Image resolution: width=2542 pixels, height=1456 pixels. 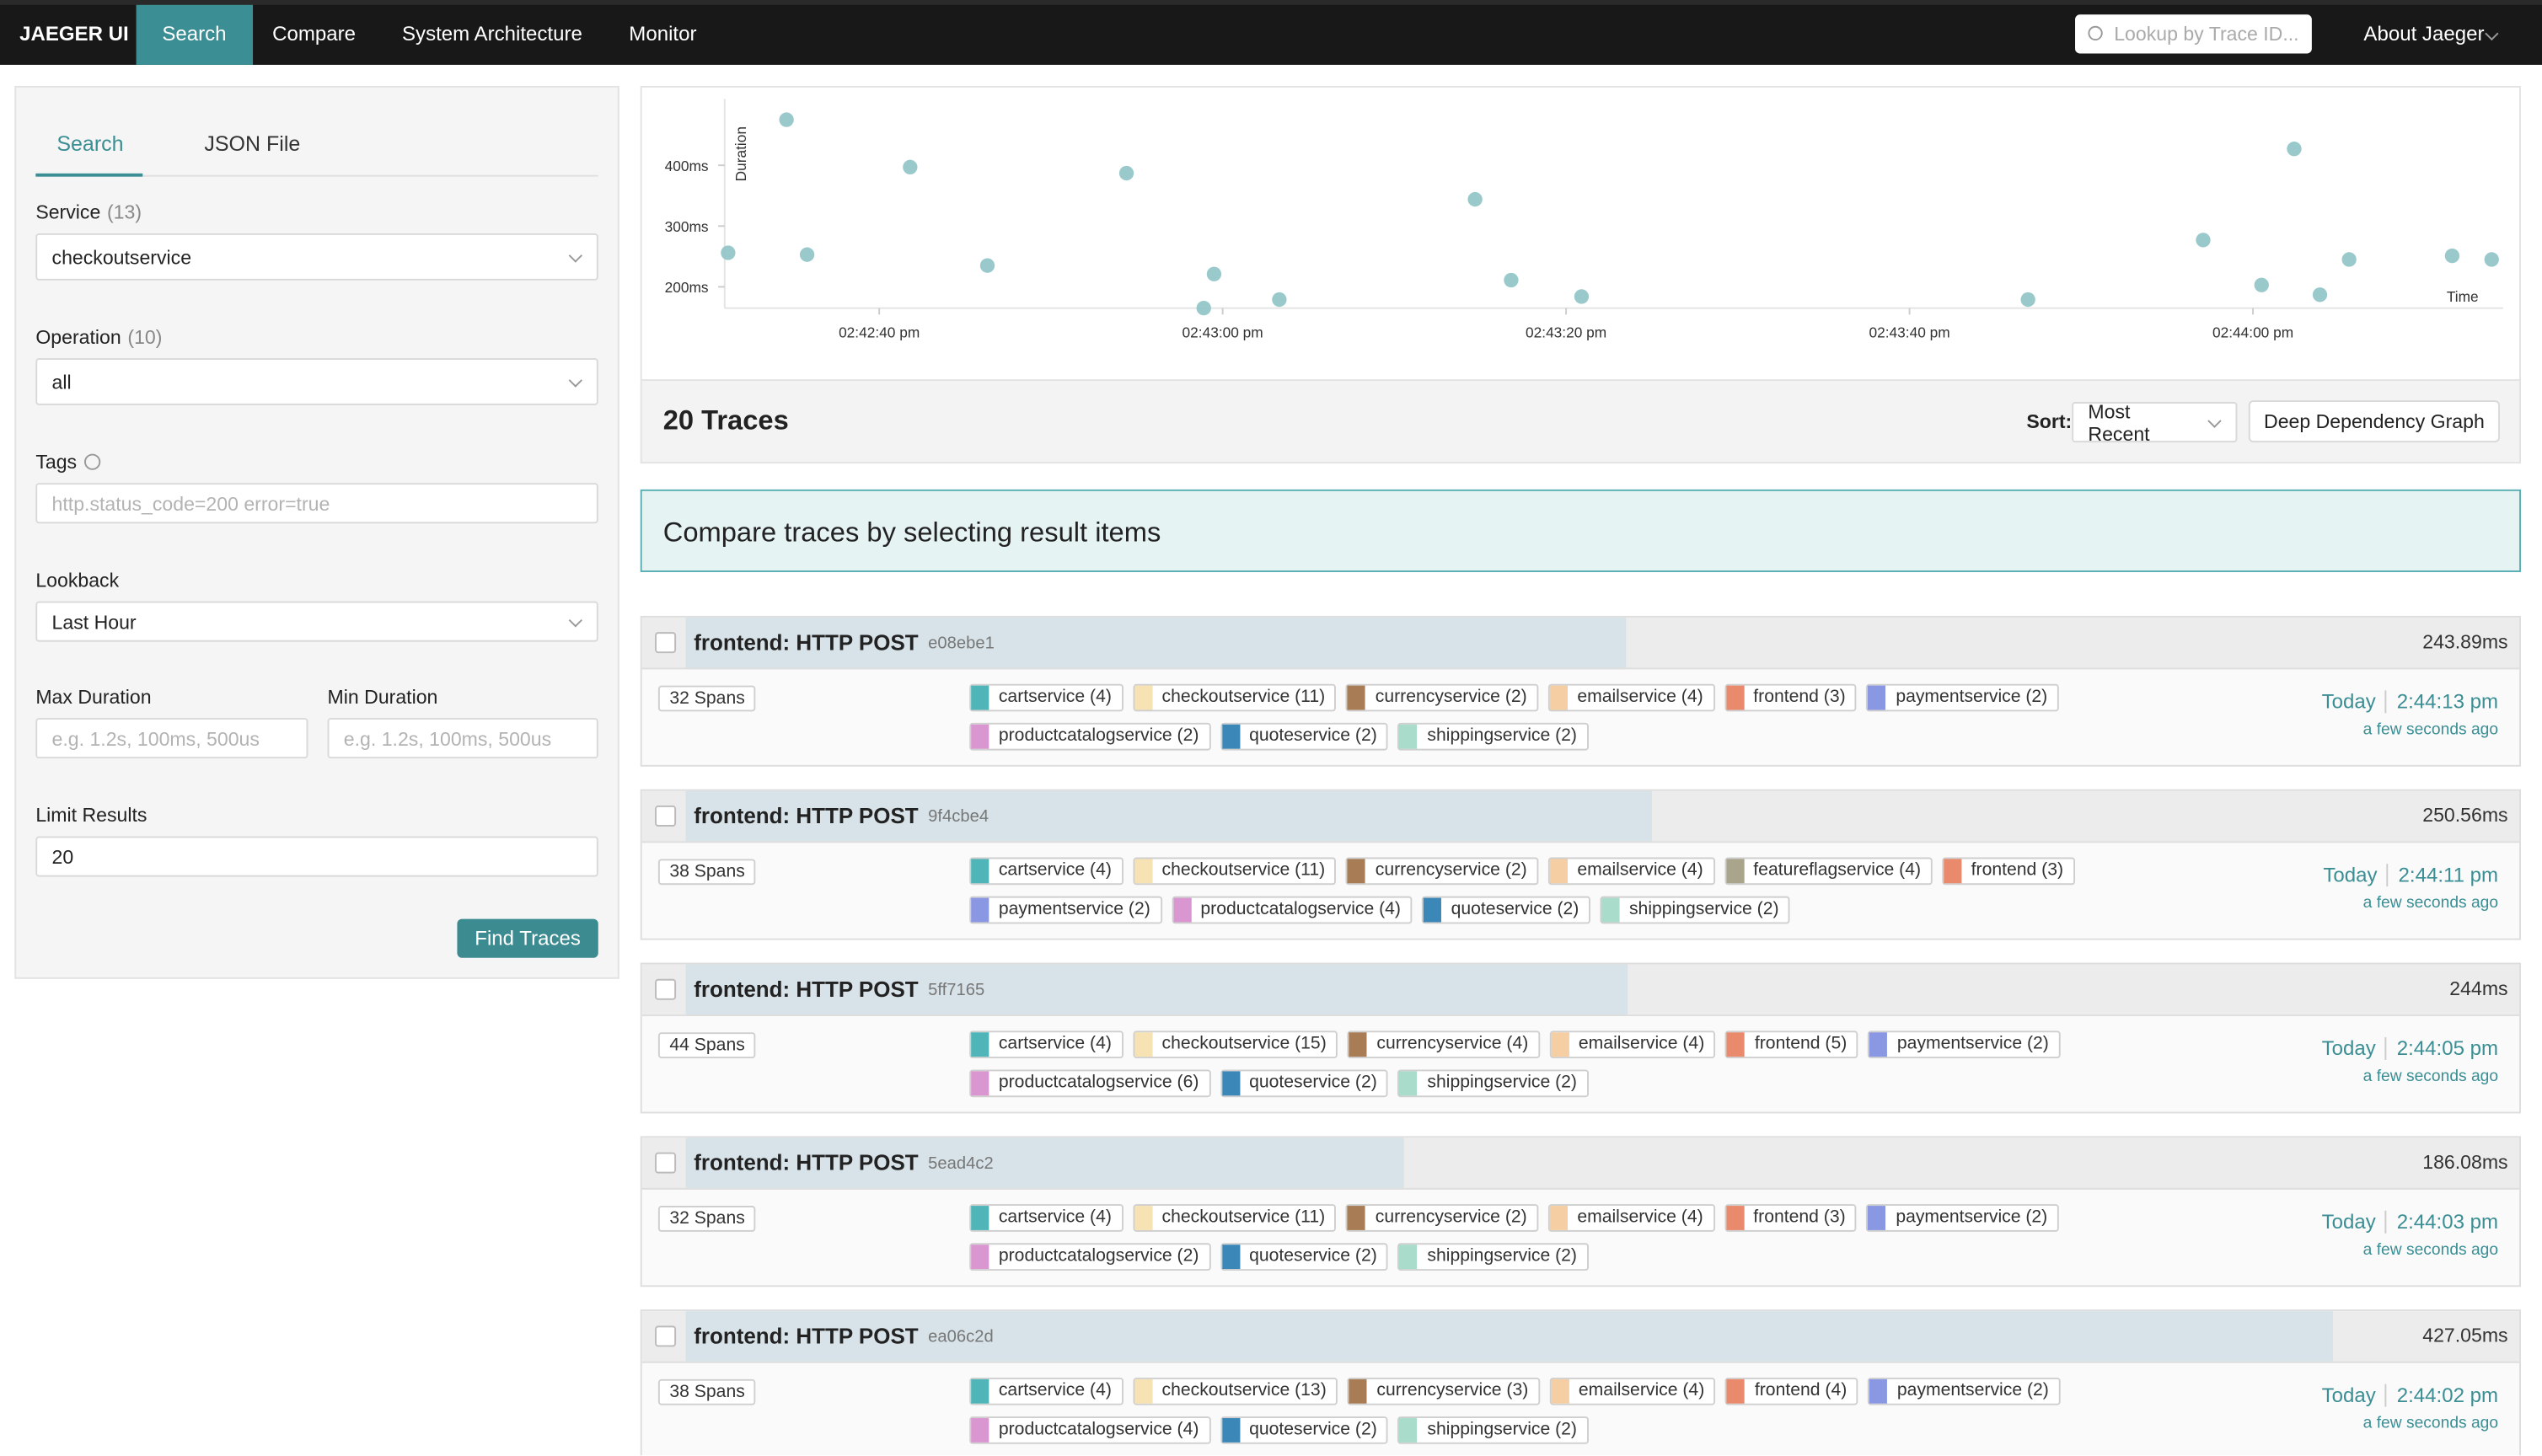 I want to click on trace-id: 9f4cbe4, so click(x=958, y=816).